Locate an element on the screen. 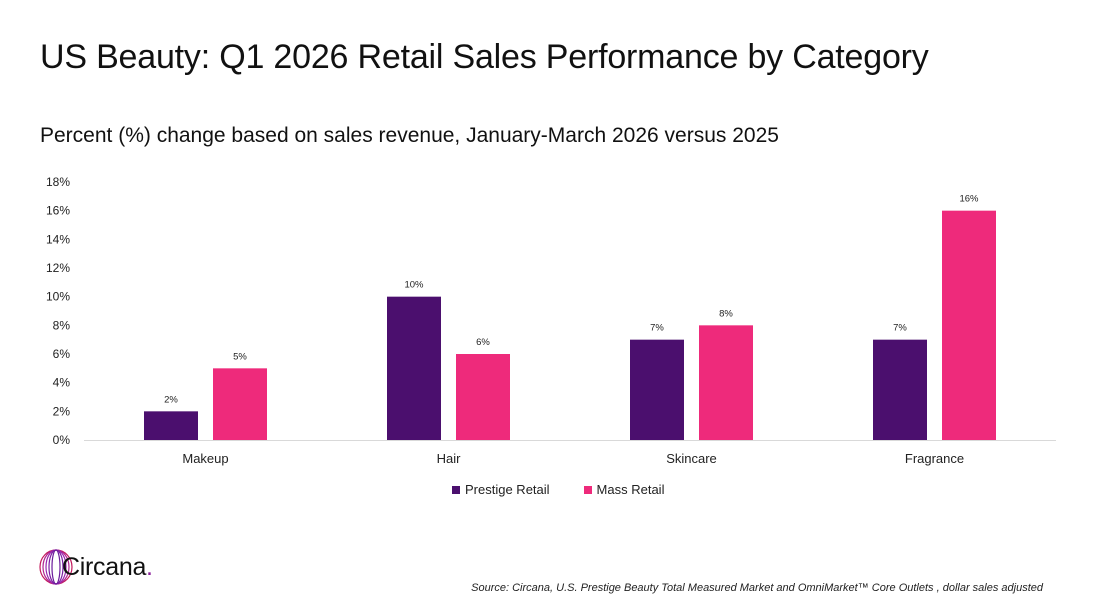 This screenshot has height=613, width=1105. bar-mass-hair is located at coordinates (483, 397).